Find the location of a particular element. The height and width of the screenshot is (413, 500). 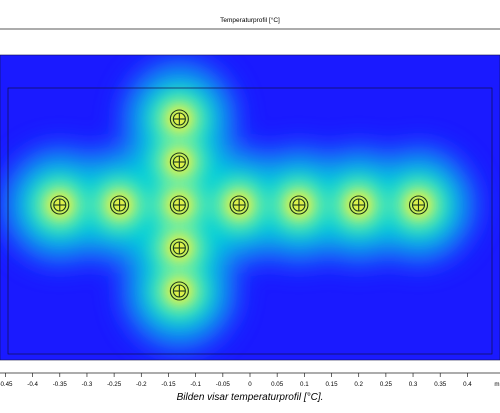

x-tick-label: -0.05 is located at coordinates (223, 384).